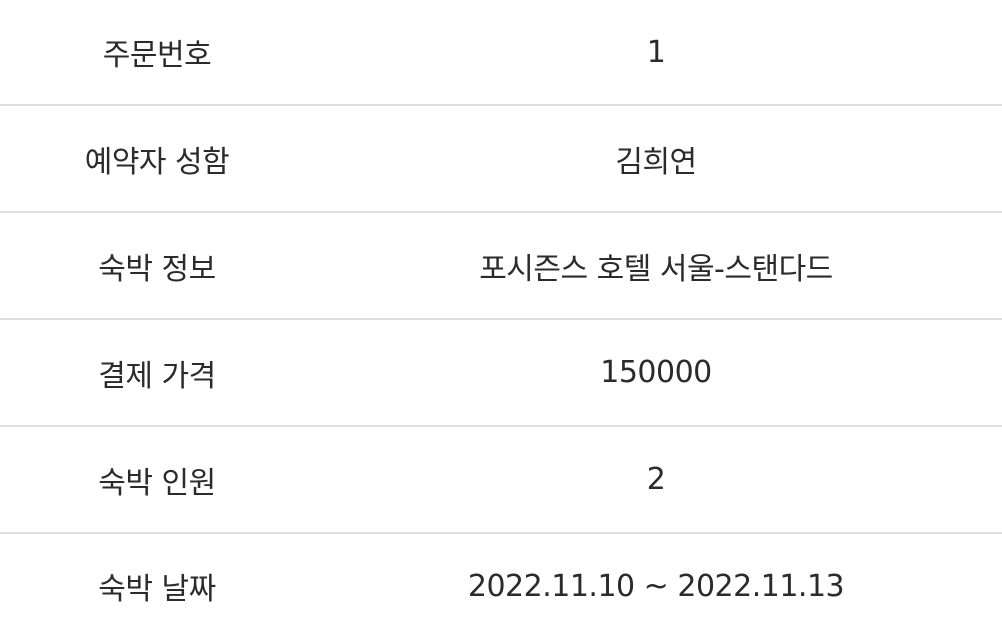  I want to click on label-guest-count: 숙박 인원, so click(157, 483).